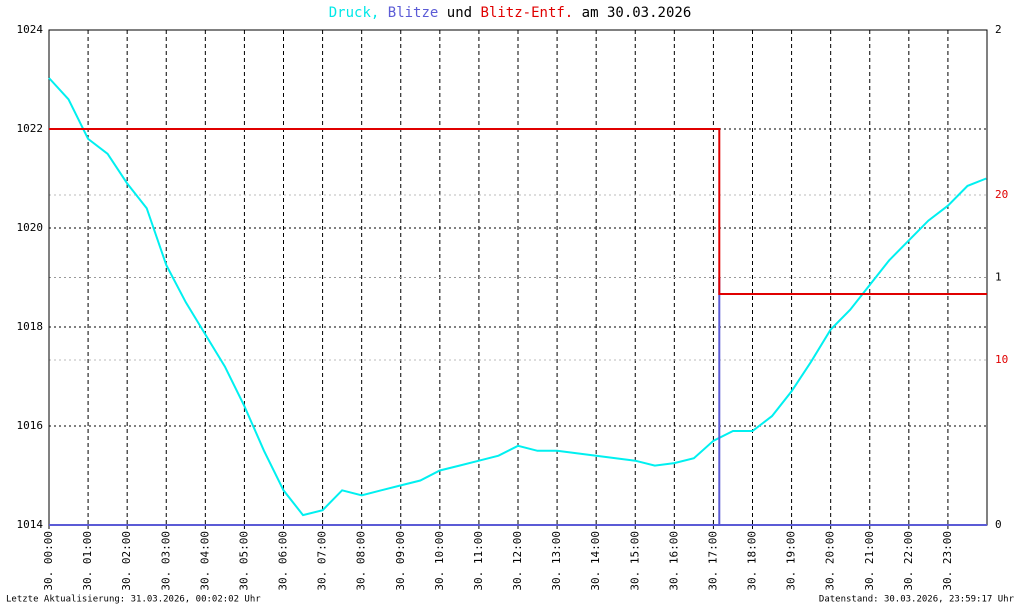  Describe the element at coordinates (712, 561) in the screenshot. I see `x-tick-label: 30. 17:00` at that location.